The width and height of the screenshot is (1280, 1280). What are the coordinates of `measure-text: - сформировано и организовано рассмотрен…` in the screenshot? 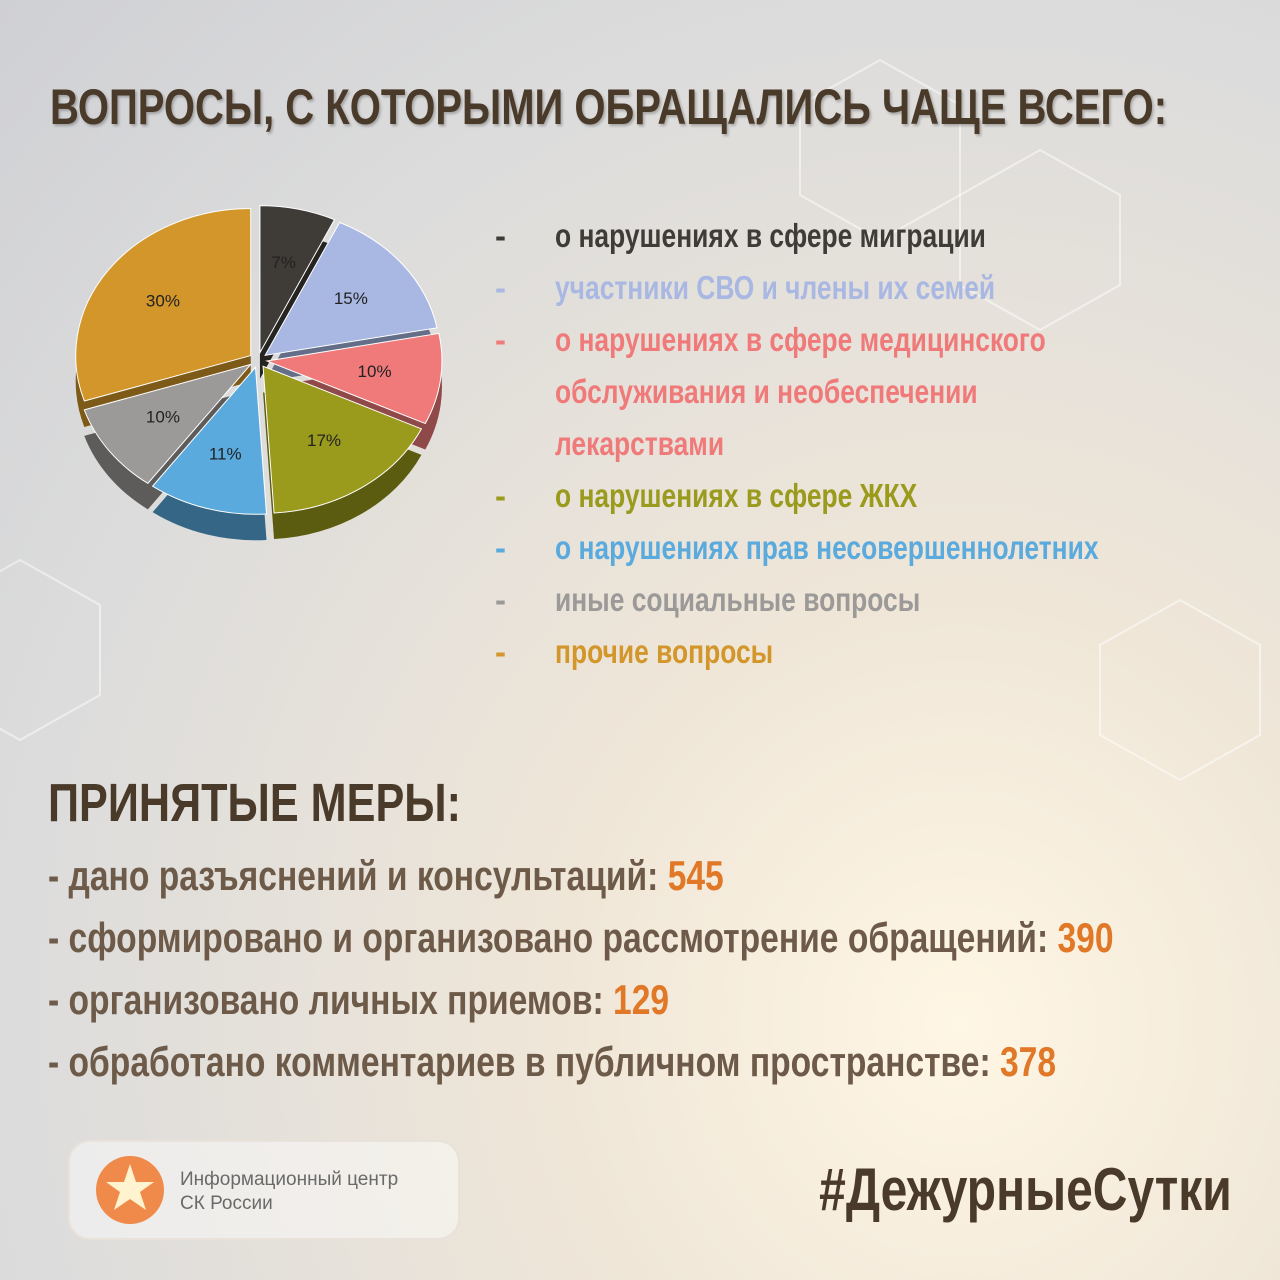 It's located at (548, 937).